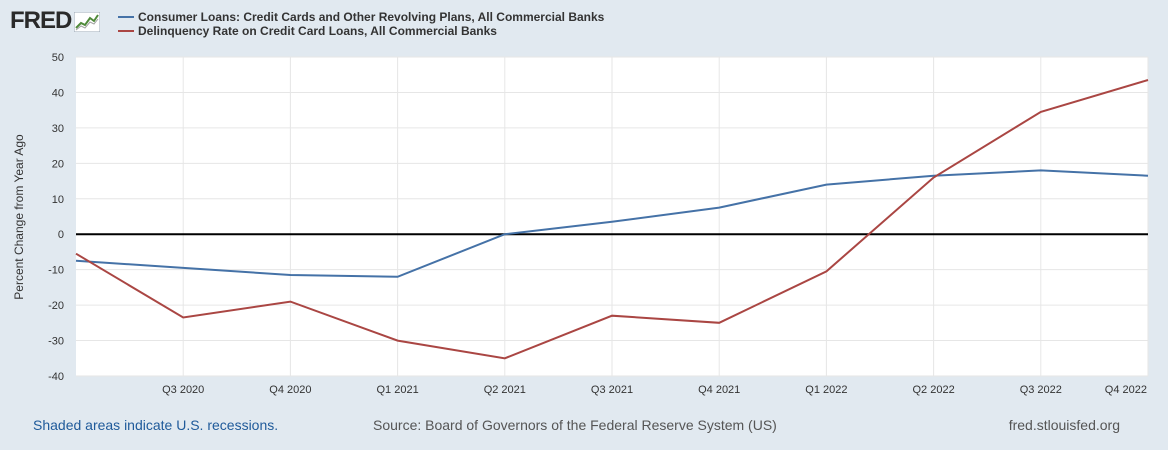 The image size is (1168, 450). Describe the element at coordinates (58, 200) in the screenshot. I see `y-tick-label: 10` at that location.